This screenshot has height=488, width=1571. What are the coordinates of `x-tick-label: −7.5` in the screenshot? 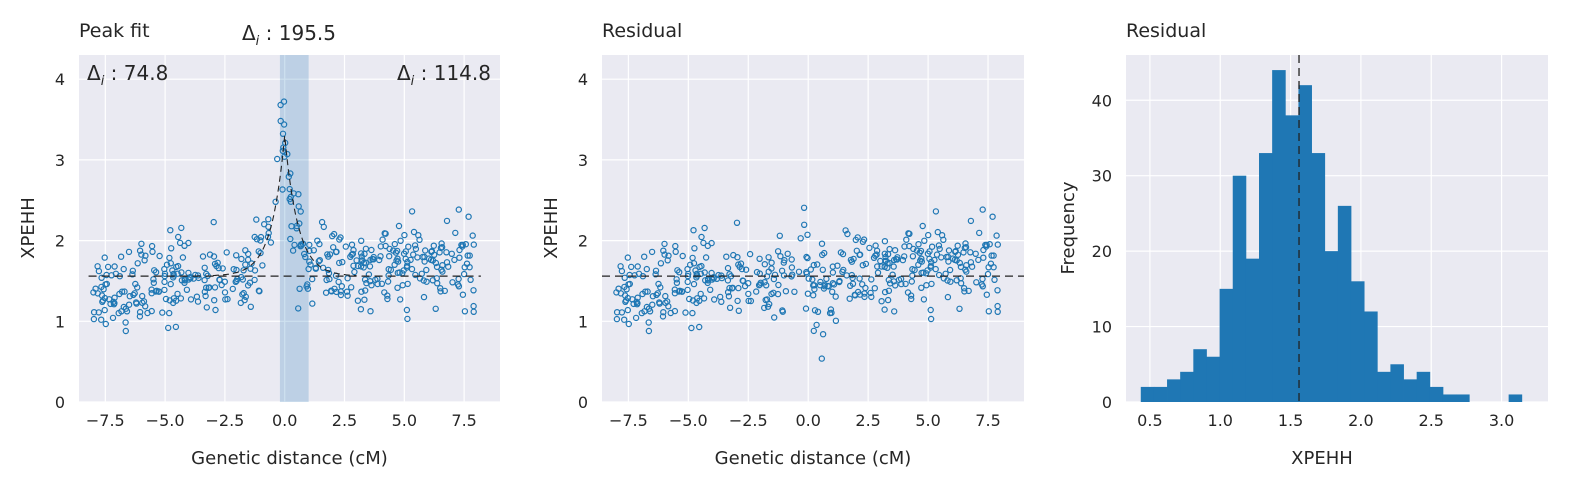 It's located at (105, 420).